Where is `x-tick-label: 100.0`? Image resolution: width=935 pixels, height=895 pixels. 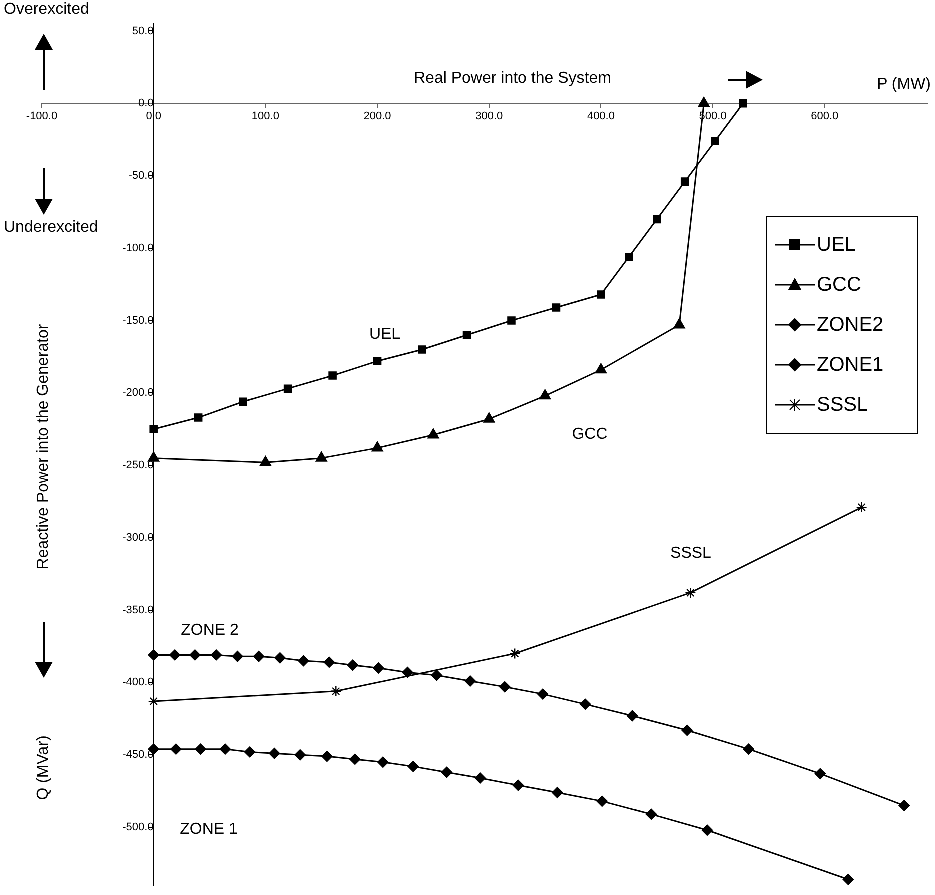 x-tick-label: 100.0 is located at coordinates (266, 116).